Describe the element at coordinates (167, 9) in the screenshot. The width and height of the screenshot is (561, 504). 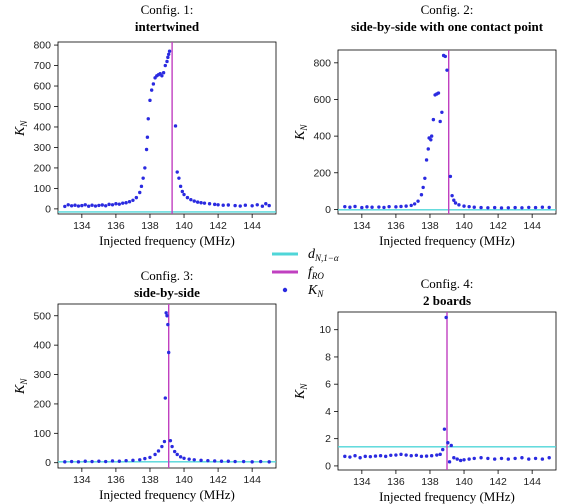
I see `chart-title: Config. 1:` at that location.